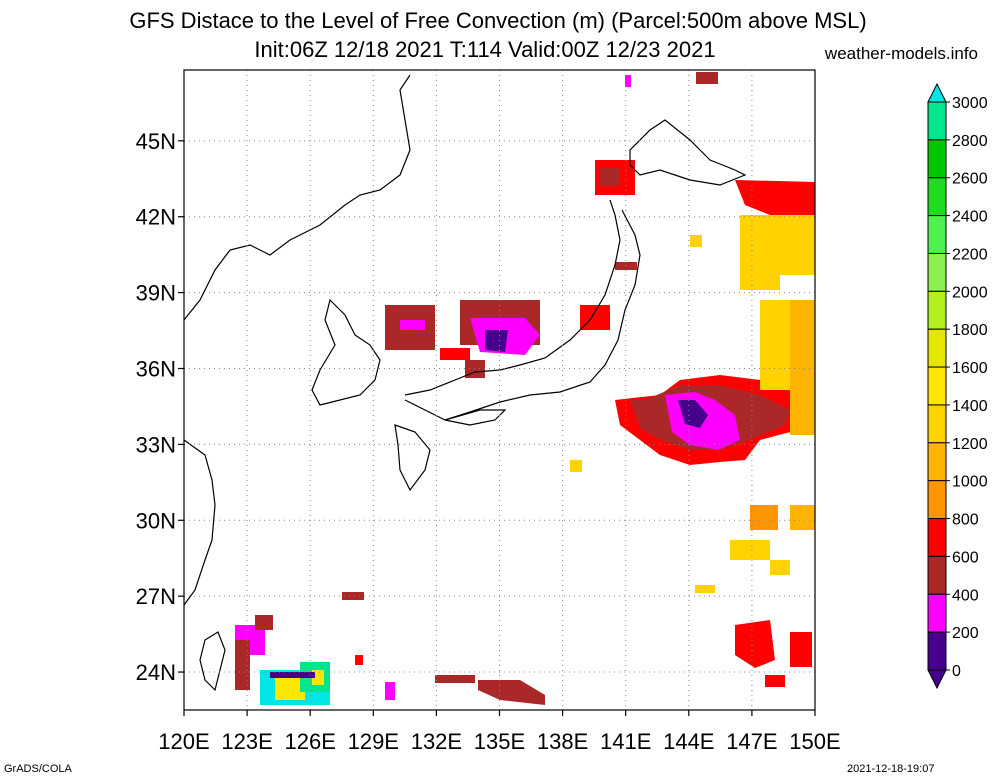 The image size is (1000, 779). I want to click on colorbar-label: 3000, so click(970, 103).